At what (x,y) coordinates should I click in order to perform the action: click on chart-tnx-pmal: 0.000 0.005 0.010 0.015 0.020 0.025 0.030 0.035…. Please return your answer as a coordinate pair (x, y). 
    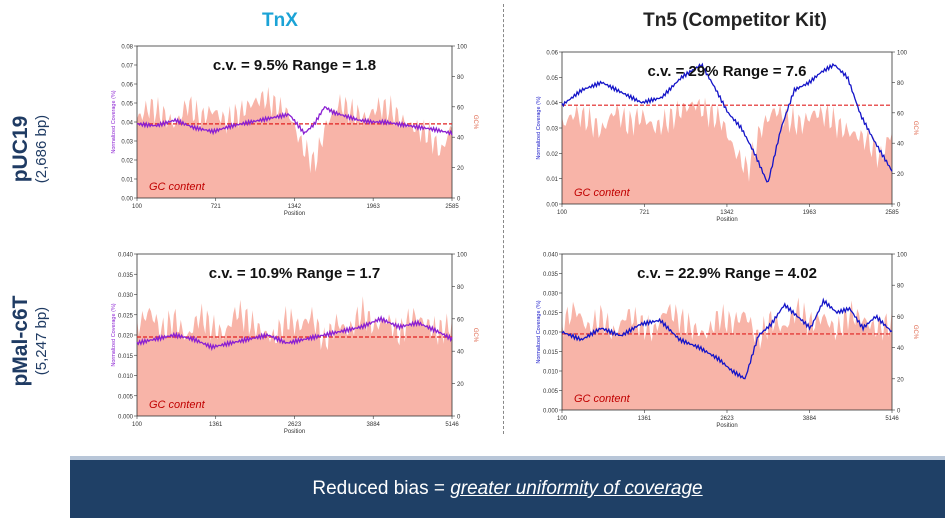
    Looking at the image, I should click on (294, 344).